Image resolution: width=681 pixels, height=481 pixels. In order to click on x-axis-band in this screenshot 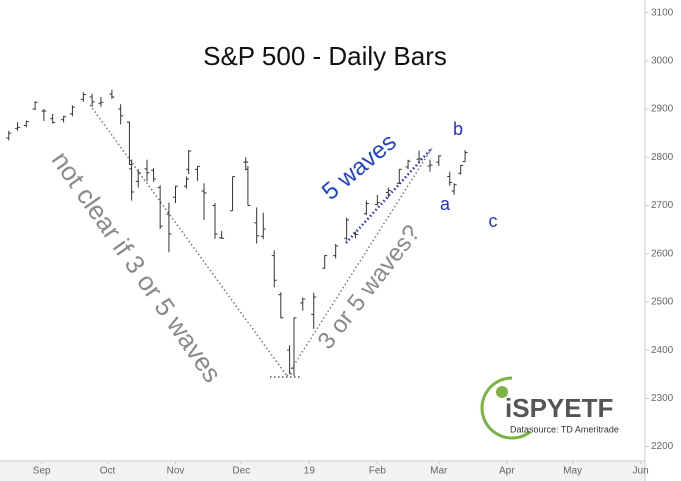, I will do `click(322, 471)`.